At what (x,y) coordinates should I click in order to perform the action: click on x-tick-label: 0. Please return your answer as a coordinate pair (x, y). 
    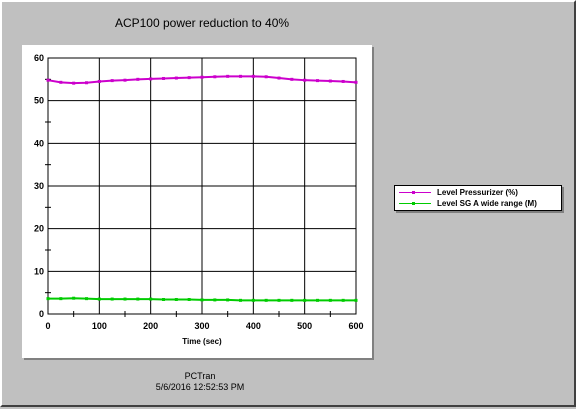
    Looking at the image, I should click on (47, 326).